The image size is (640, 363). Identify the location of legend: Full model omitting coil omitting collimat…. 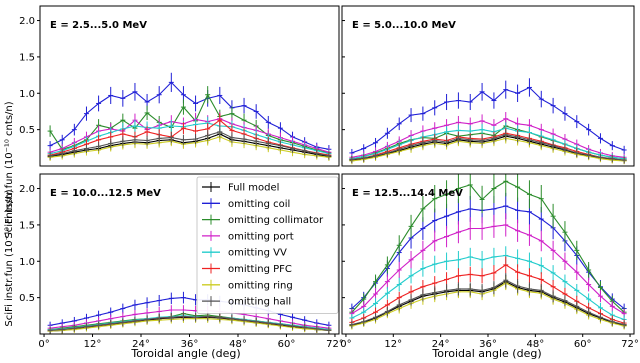
(267, 245).